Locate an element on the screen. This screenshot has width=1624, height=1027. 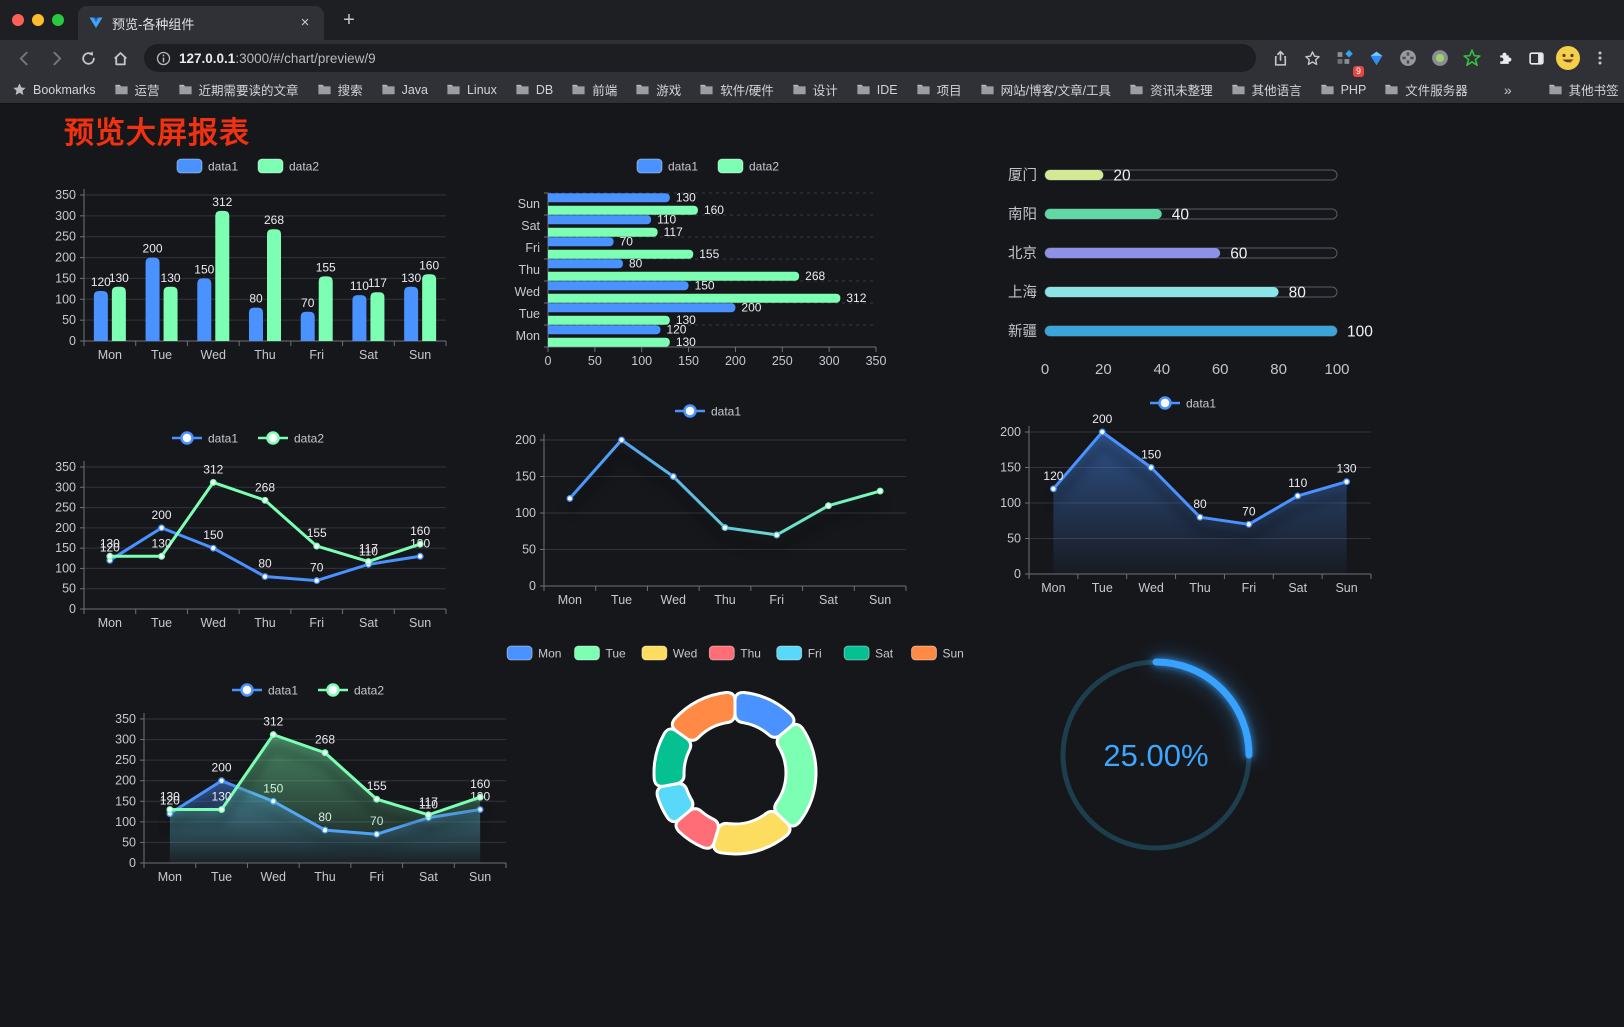
close-window-button is located at coordinates (18, 20).